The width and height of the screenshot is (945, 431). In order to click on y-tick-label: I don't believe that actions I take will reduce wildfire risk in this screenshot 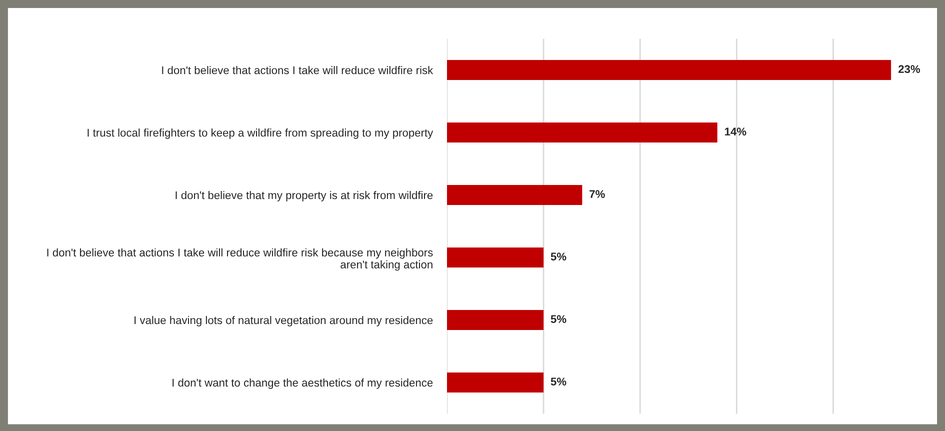, I will do `click(298, 70)`.